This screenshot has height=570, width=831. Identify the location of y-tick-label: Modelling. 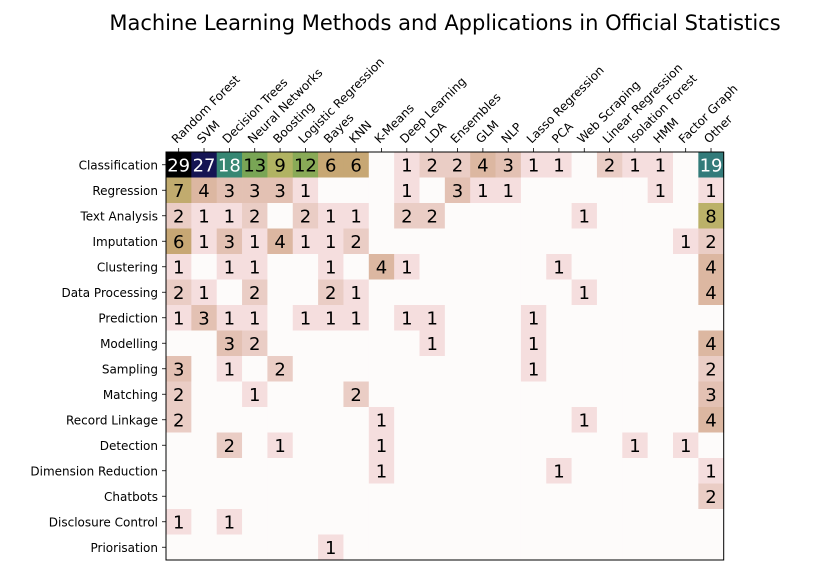
(129, 344).